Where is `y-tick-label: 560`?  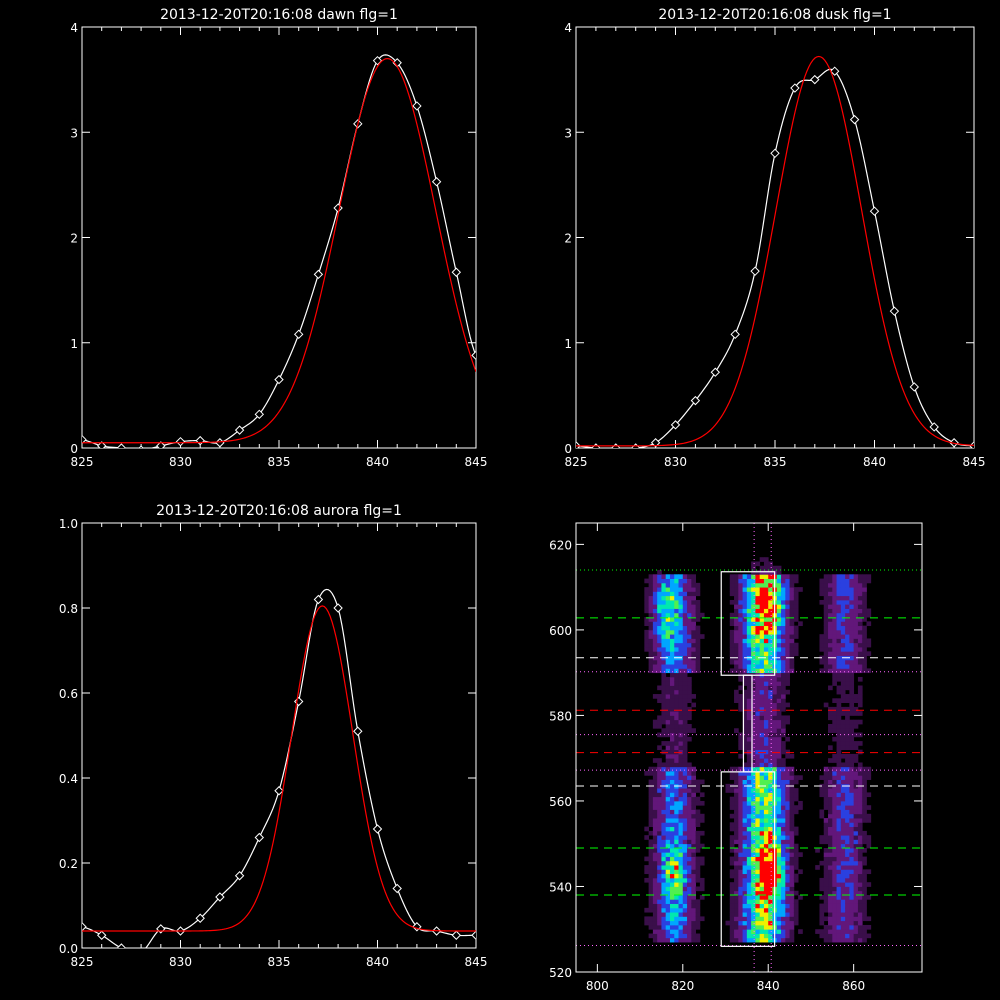 y-tick-label: 560 is located at coordinates (560, 802).